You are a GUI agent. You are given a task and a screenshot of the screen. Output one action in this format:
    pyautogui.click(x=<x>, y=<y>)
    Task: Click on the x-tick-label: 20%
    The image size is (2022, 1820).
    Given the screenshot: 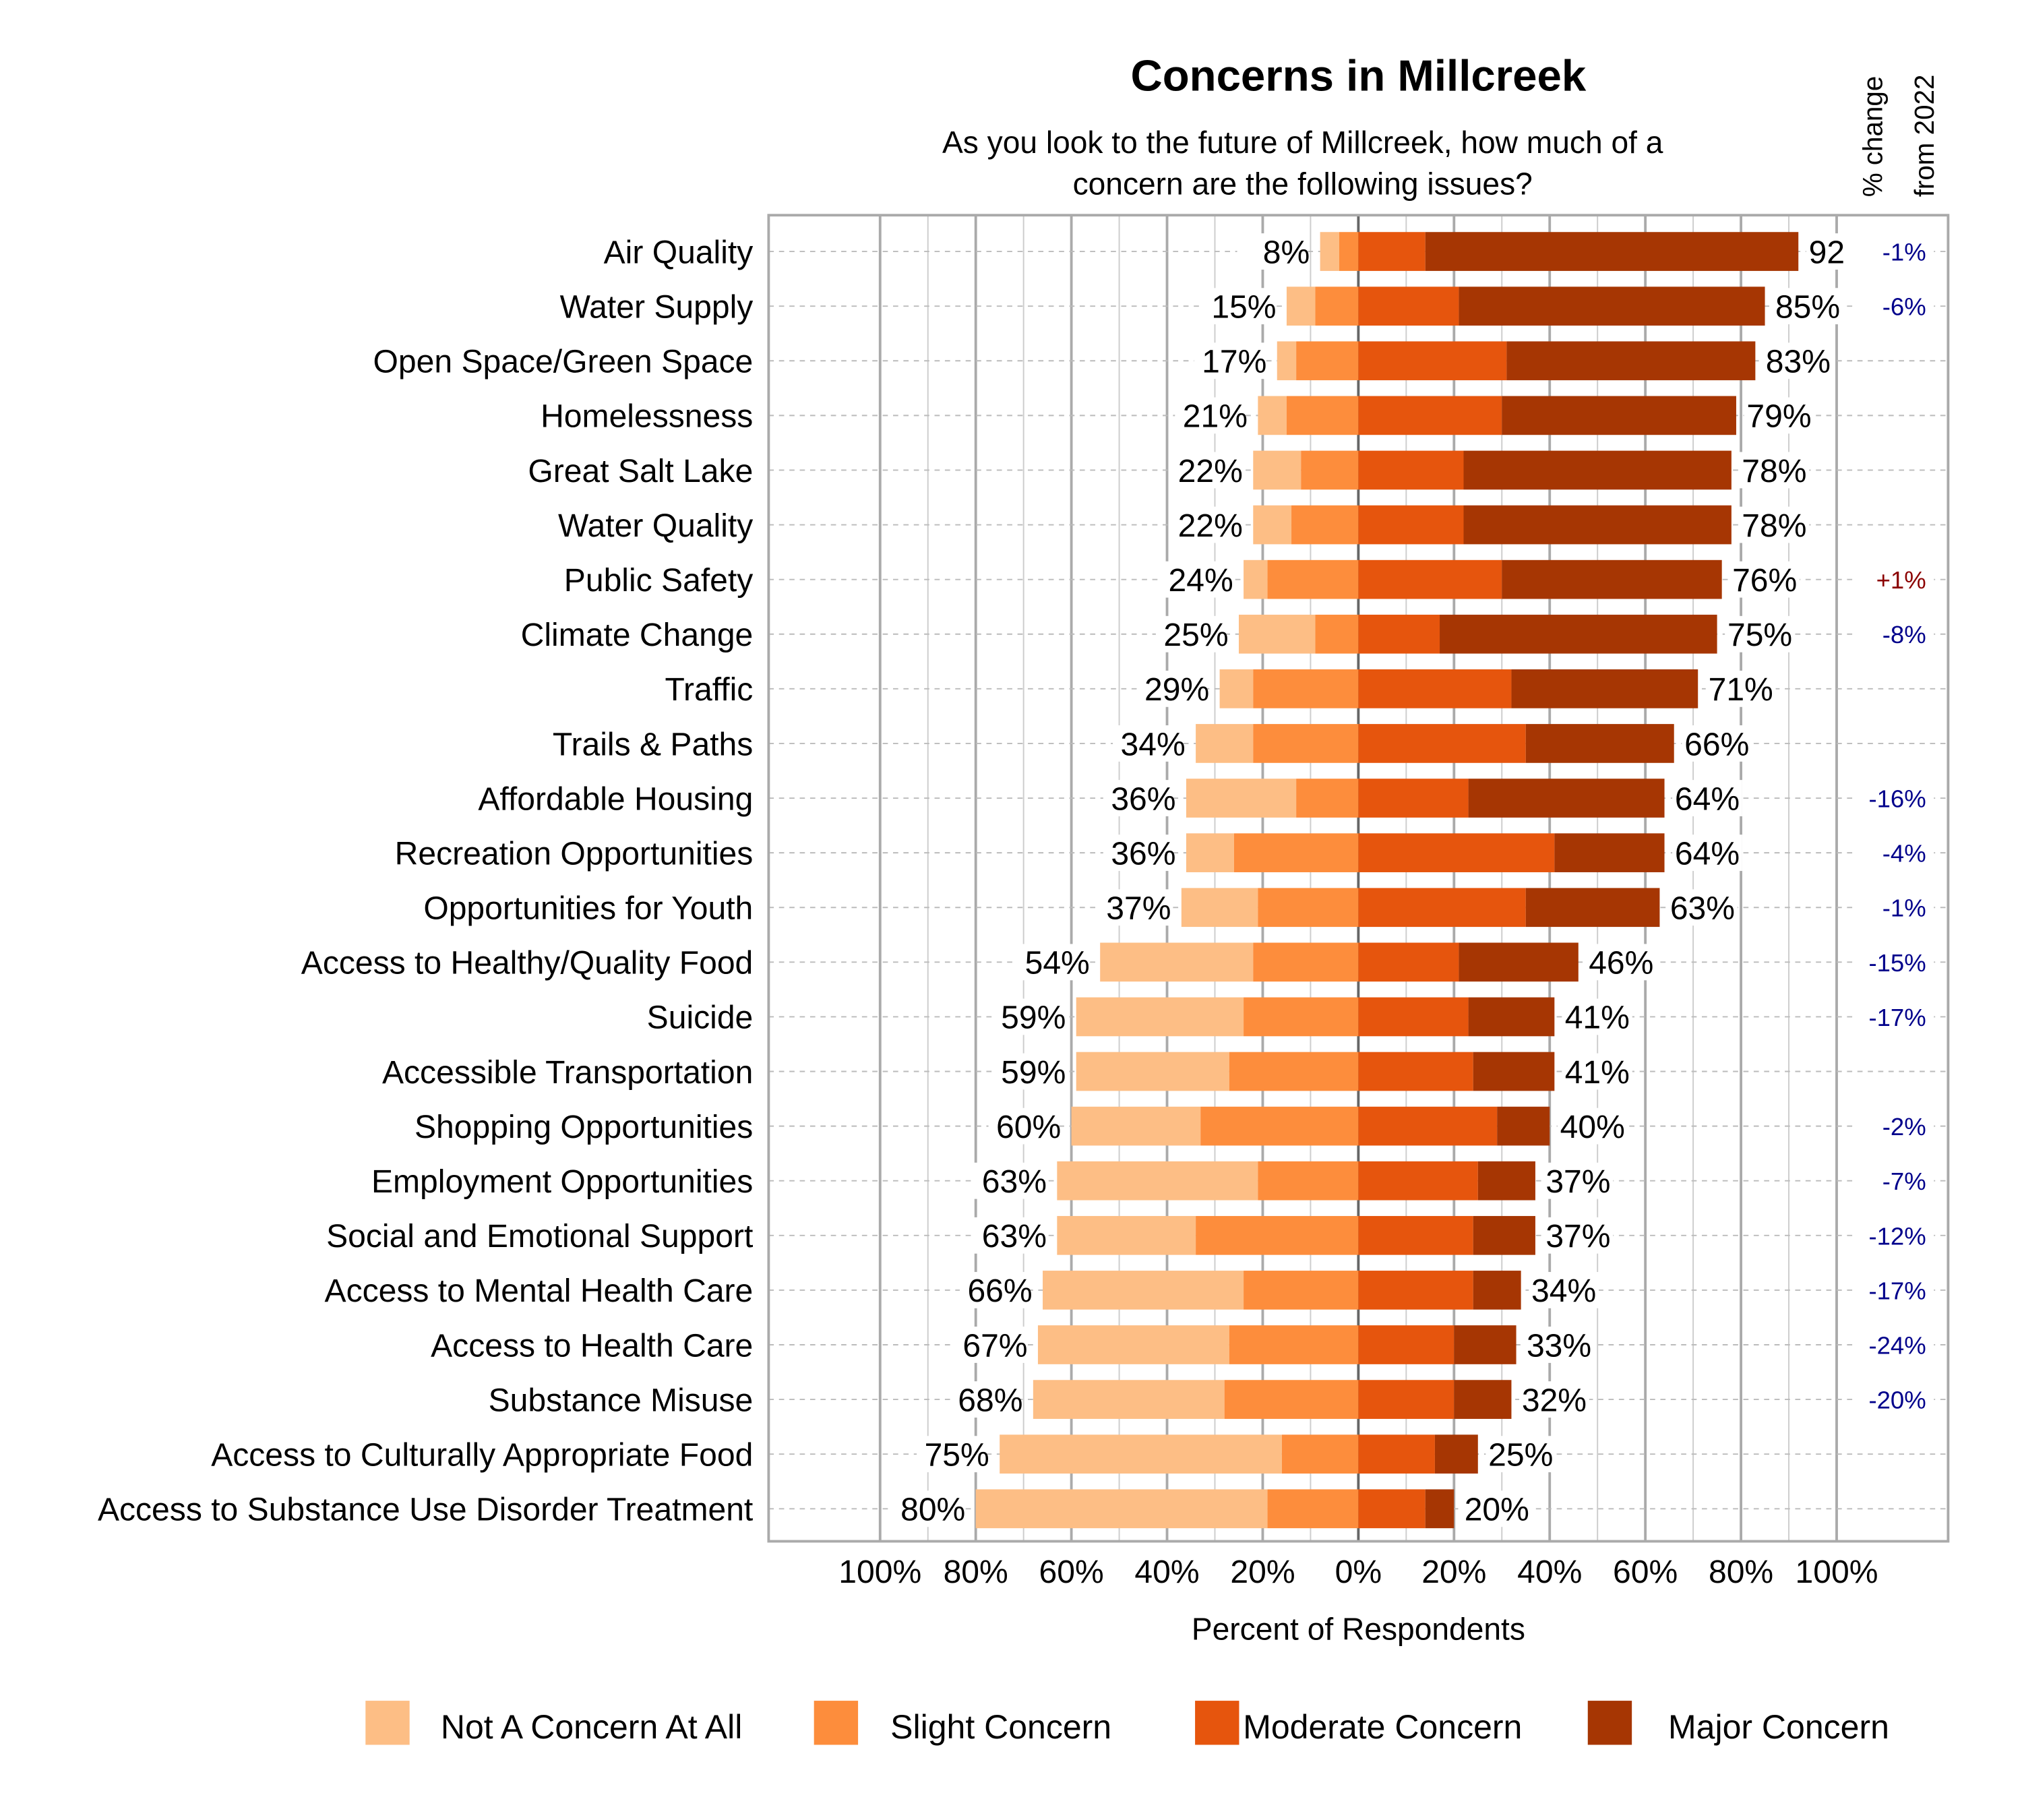 What is the action you would take?
    pyautogui.click(x=1262, y=1572)
    